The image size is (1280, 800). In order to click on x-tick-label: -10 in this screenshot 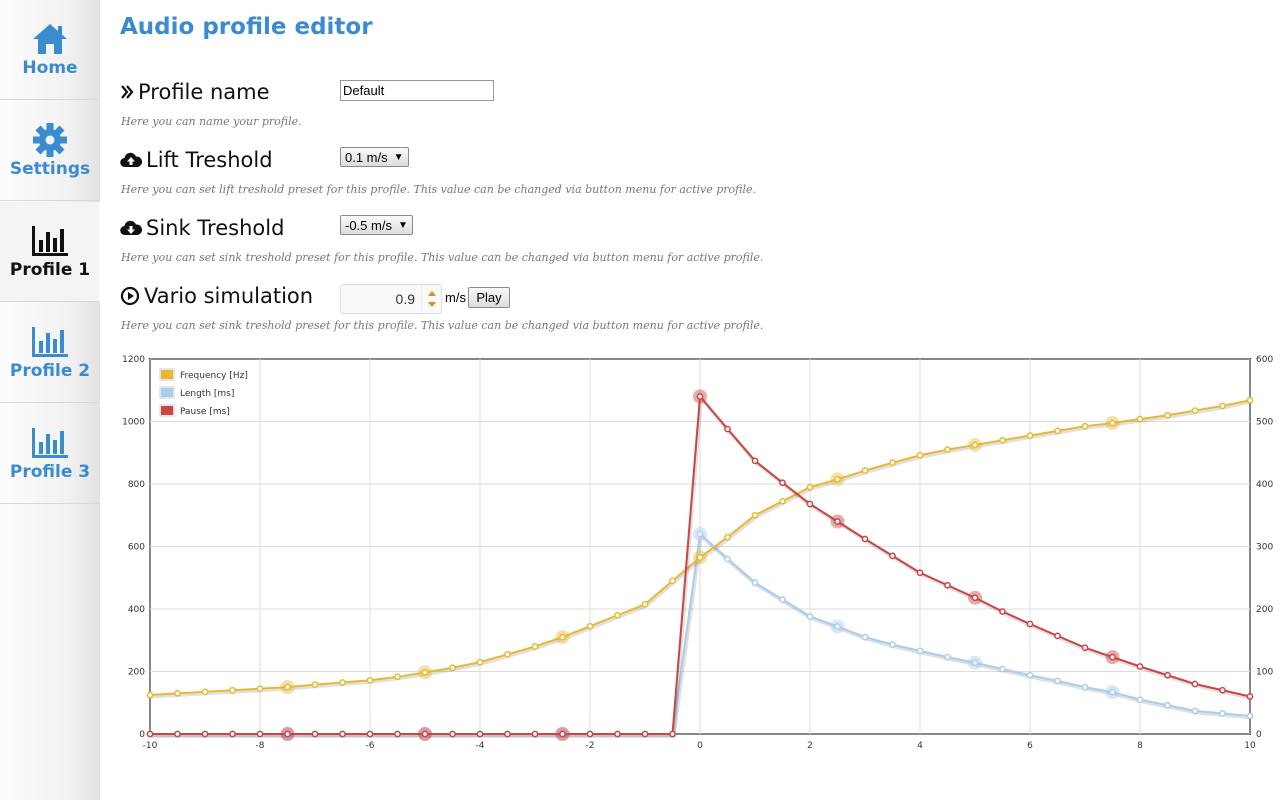, I will do `click(150, 745)`.